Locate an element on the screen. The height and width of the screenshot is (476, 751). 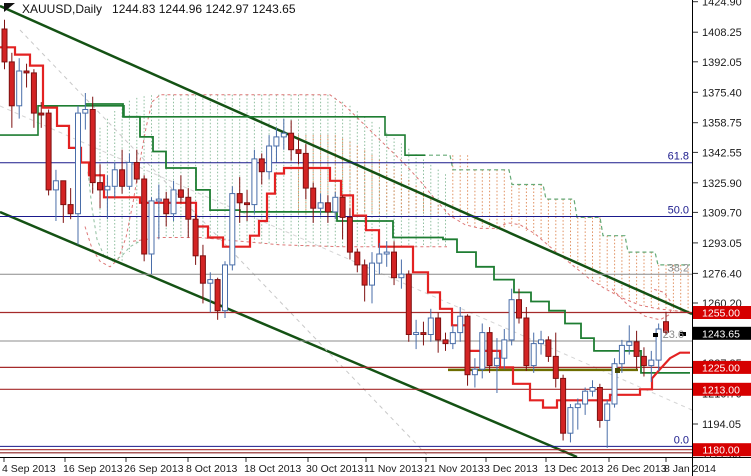
senkou-span-a-curl is located at coordinates (642, 304).